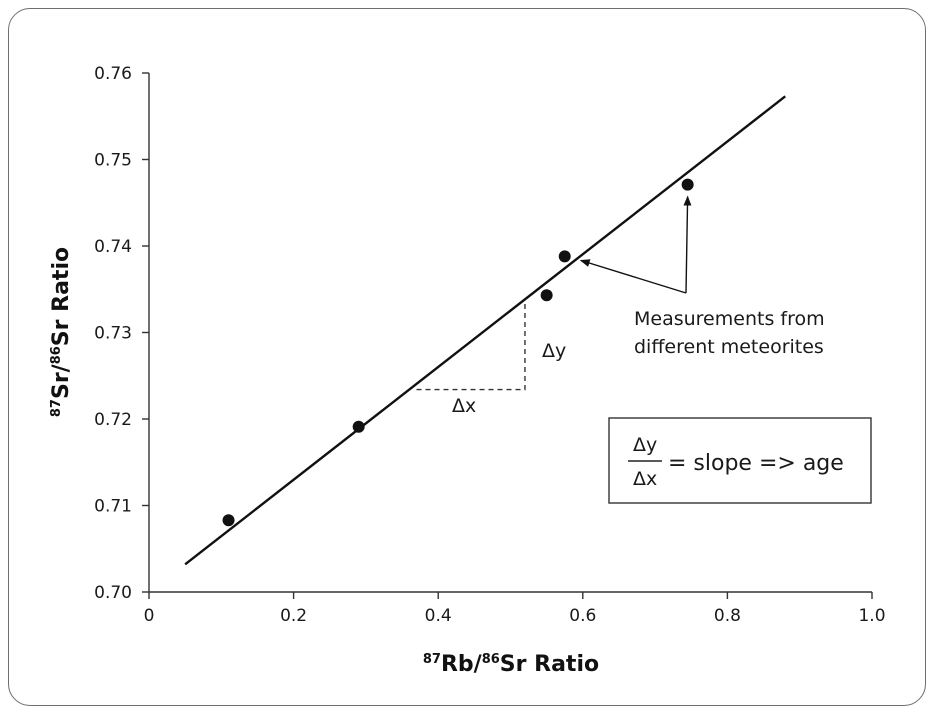 This screenshot has width=936, height=716. Describe the element at coordinates (61, 381) in the screenshot. I see `y-axis-title-part1: Sr/` at that location.